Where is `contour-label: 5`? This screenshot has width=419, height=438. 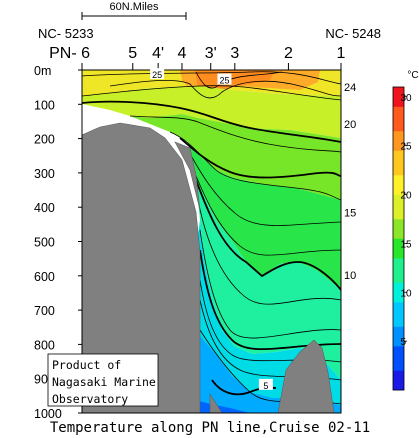
contour-label: 5 is located at coordinates (265, 386).